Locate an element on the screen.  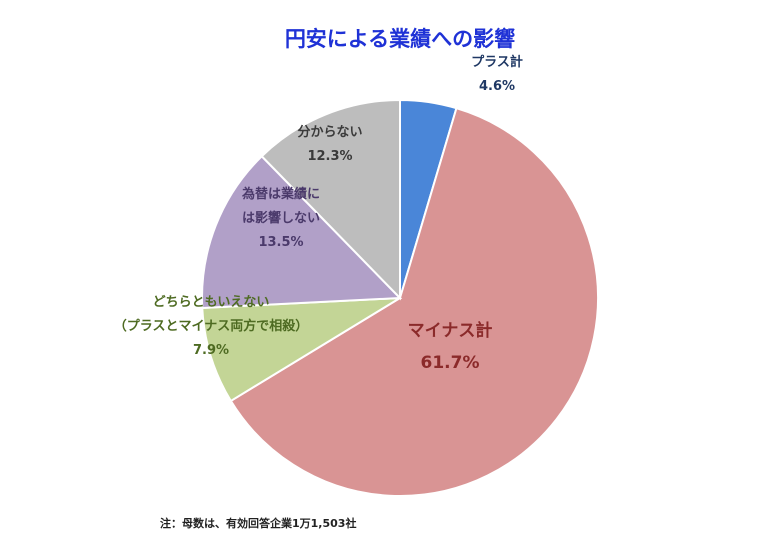
slice-category-label-4: 為替は業績に is located at coordinates (281, 194).